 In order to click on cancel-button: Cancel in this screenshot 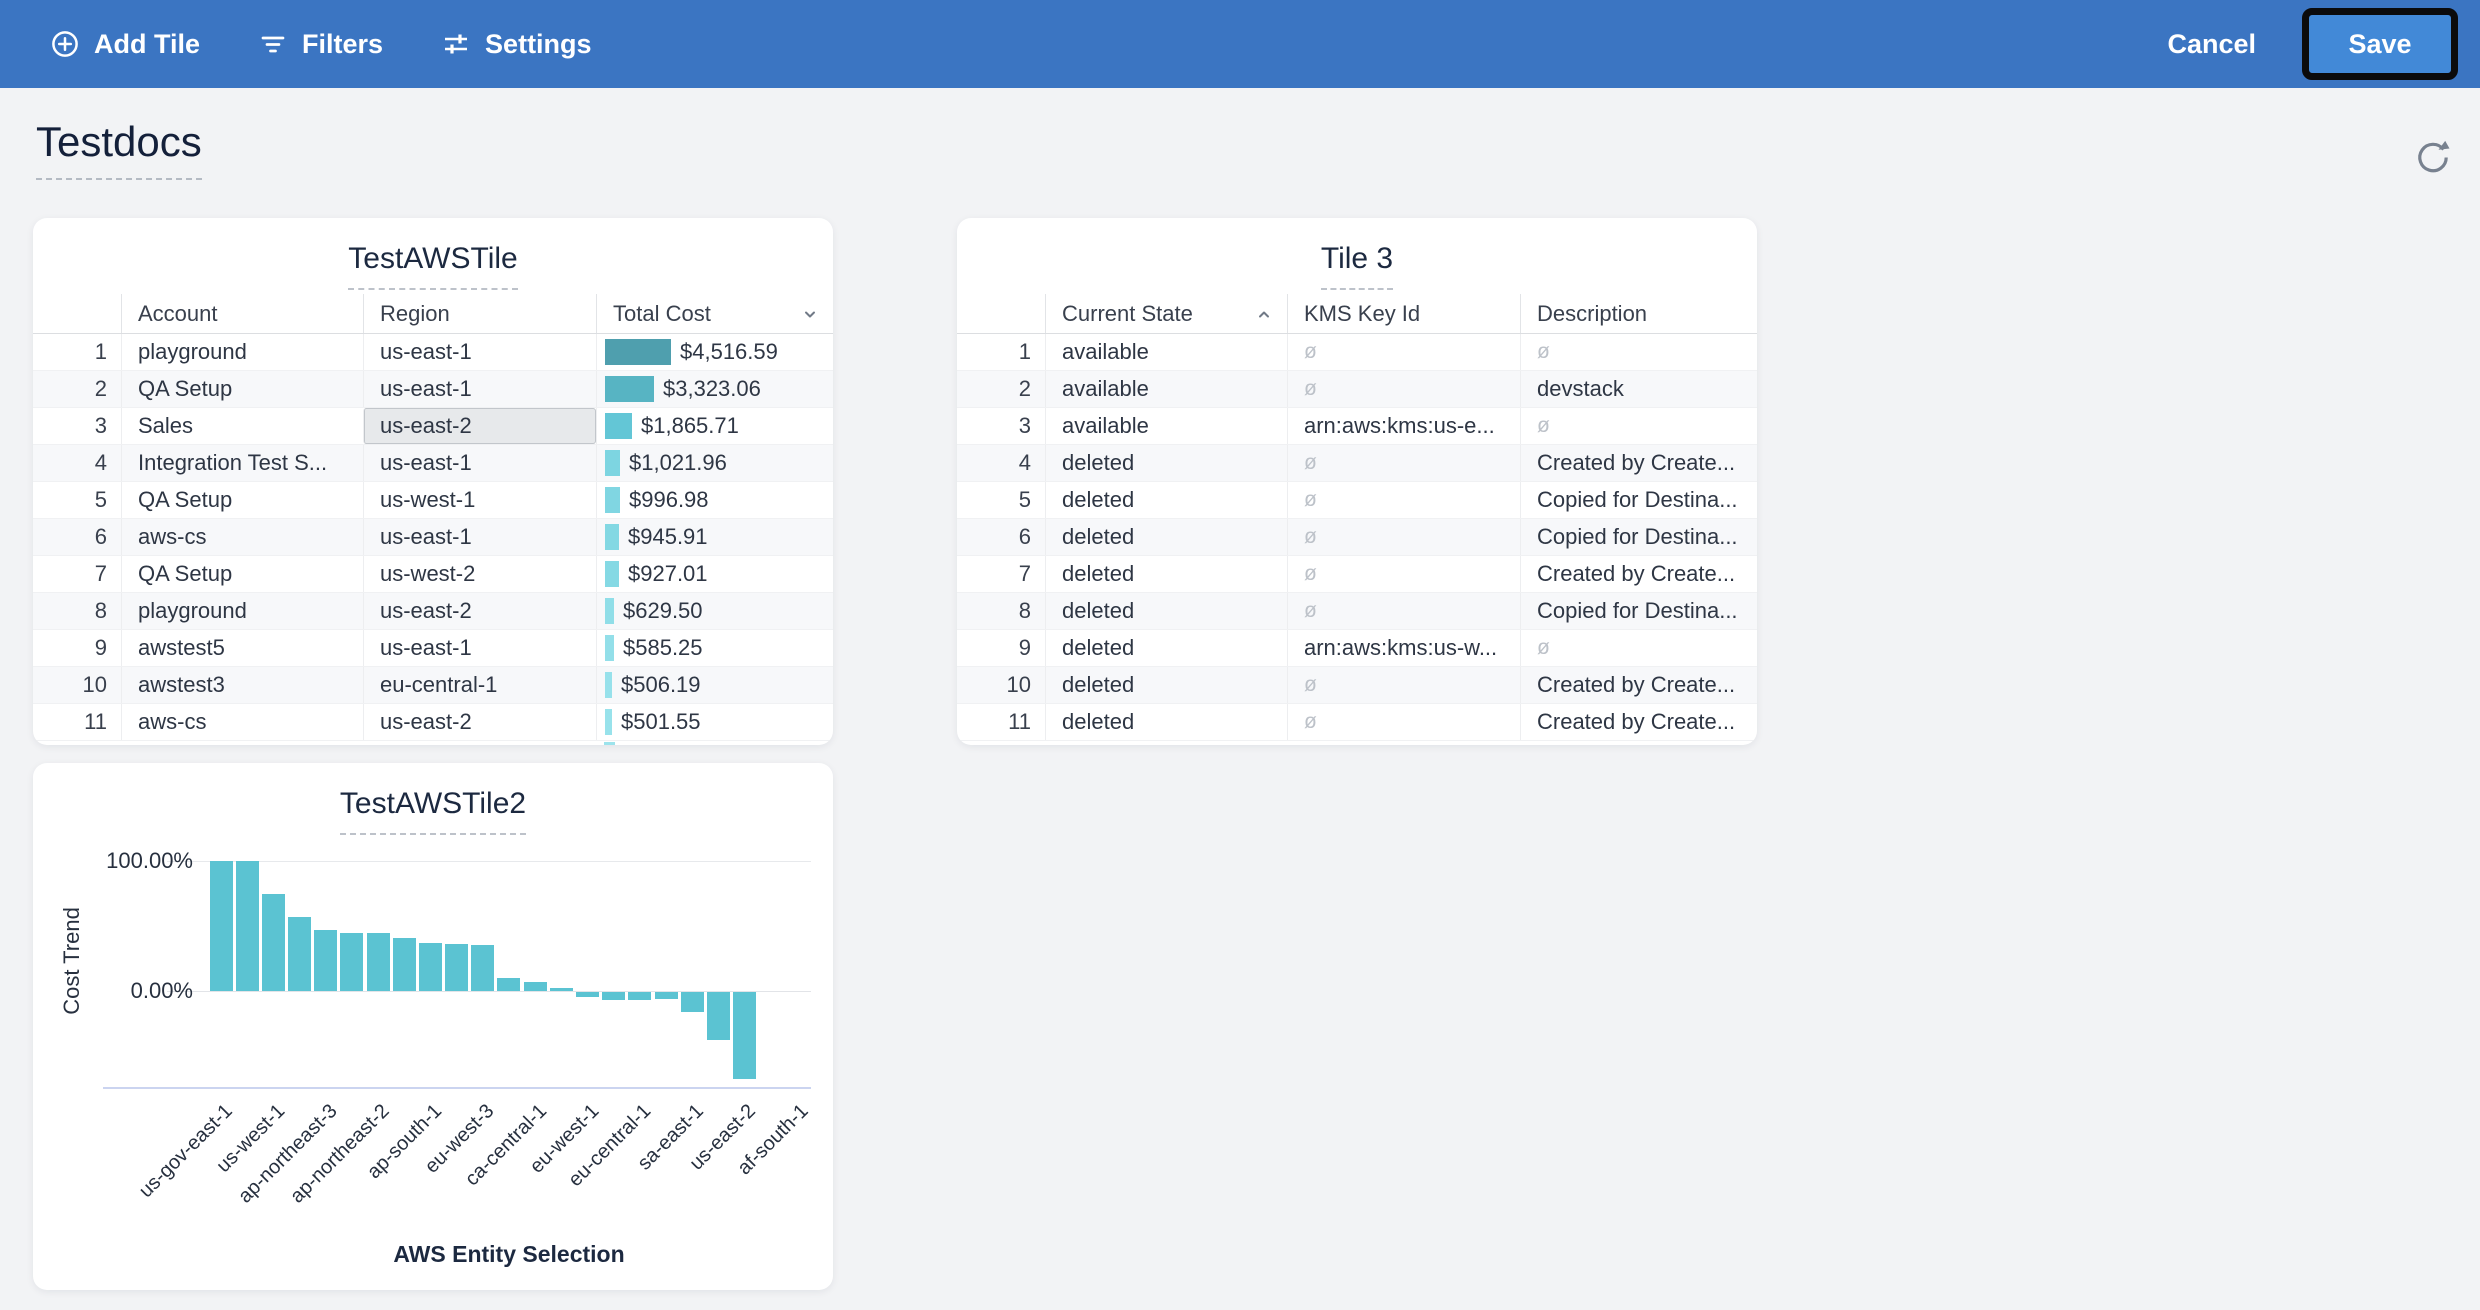, I will do `click(2211, 43)`.